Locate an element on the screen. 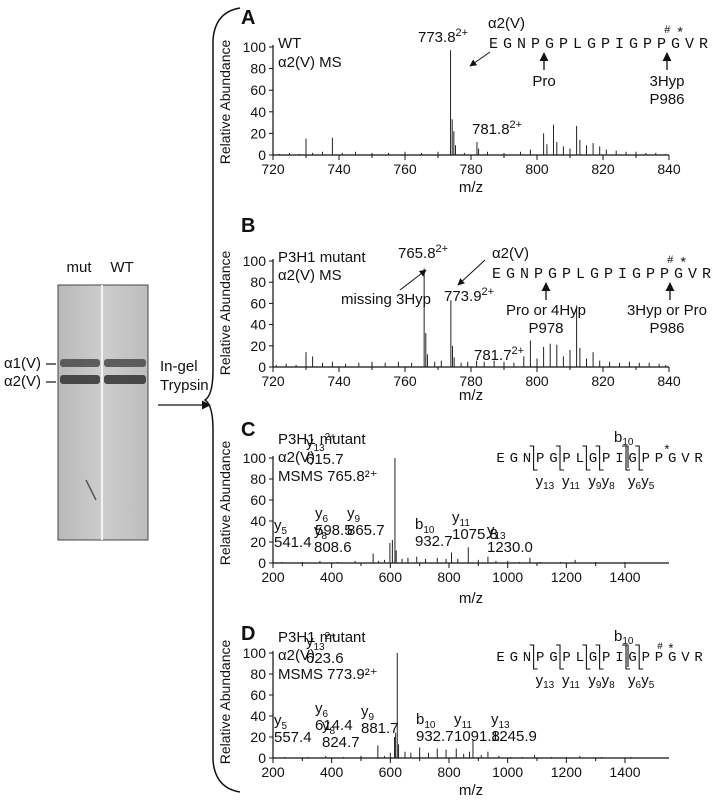  panel-b-peak-label-1: 765.82+ is located at coordinates (423, 252).